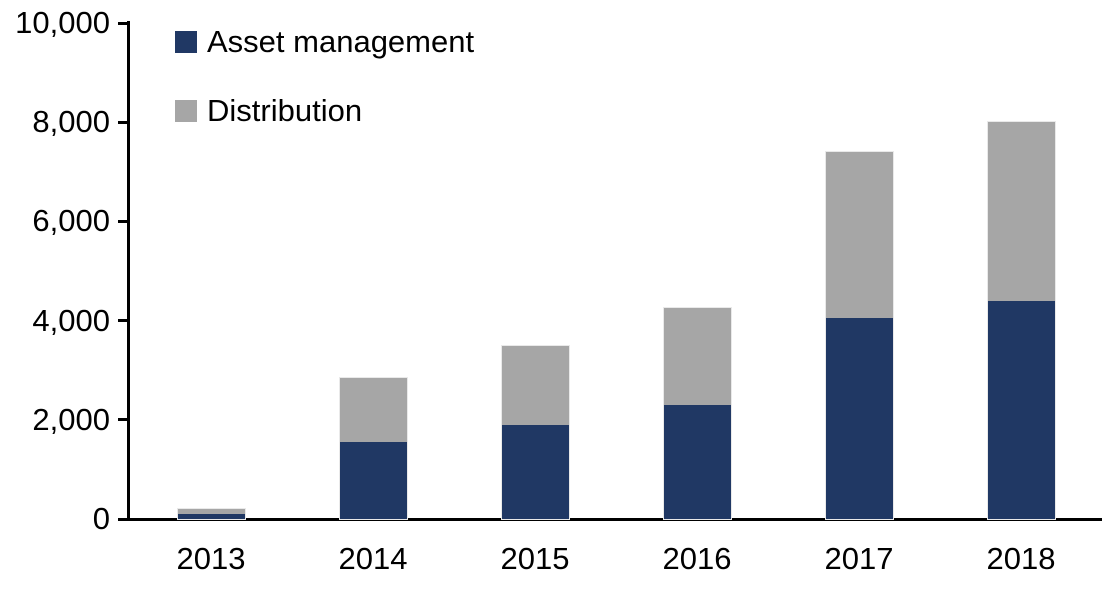  What do you see at coordinates (535, 385) in the screenshot?
I see `bar-segment-2015-distribution` at bounding box center [535, 385].